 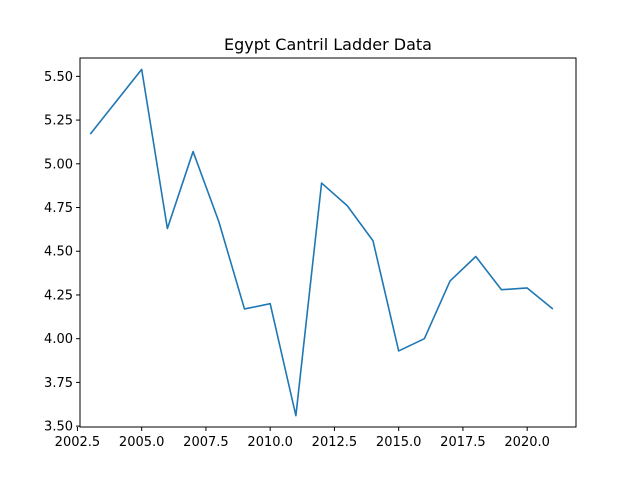 What do you see at coordinates (58, 383) in the screenshot?
I see `y-tick-label: 3.75` at bounding box center [58, 383].